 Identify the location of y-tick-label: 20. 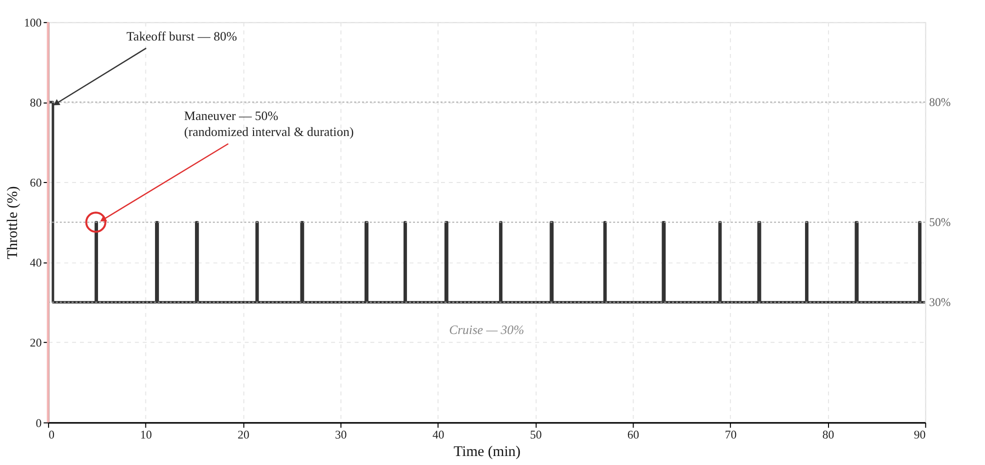
(36, 343).